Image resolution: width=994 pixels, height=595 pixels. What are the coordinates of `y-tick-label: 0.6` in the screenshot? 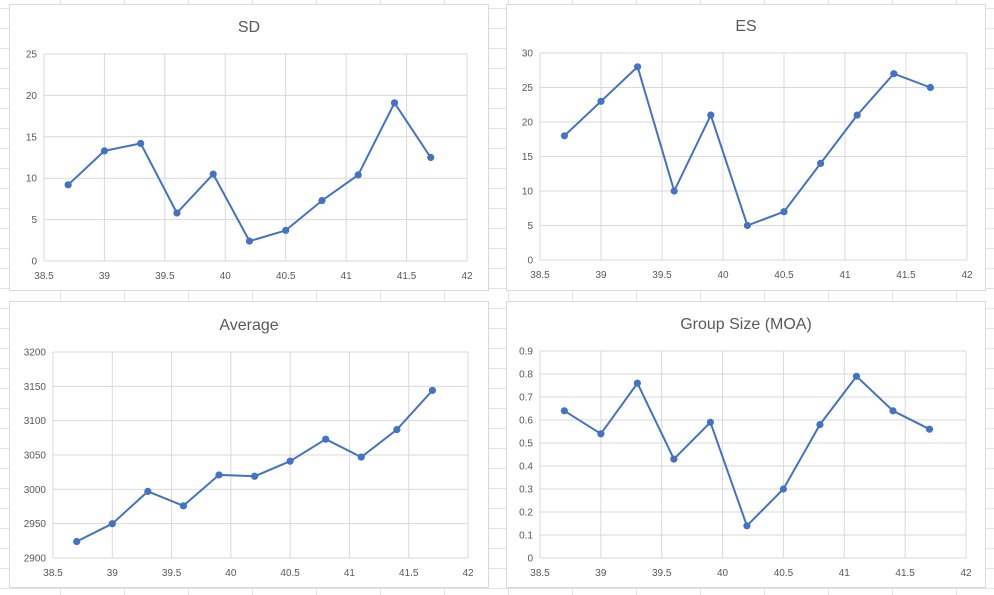 It's located at (526, 421).